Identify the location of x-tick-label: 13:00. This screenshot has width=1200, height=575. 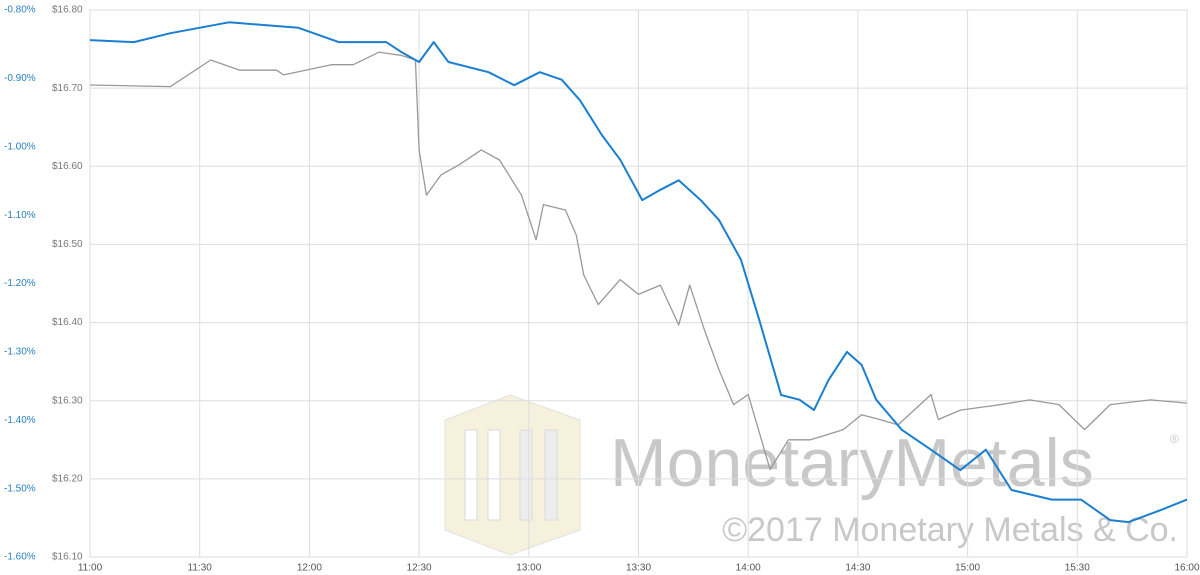
(528, 568).